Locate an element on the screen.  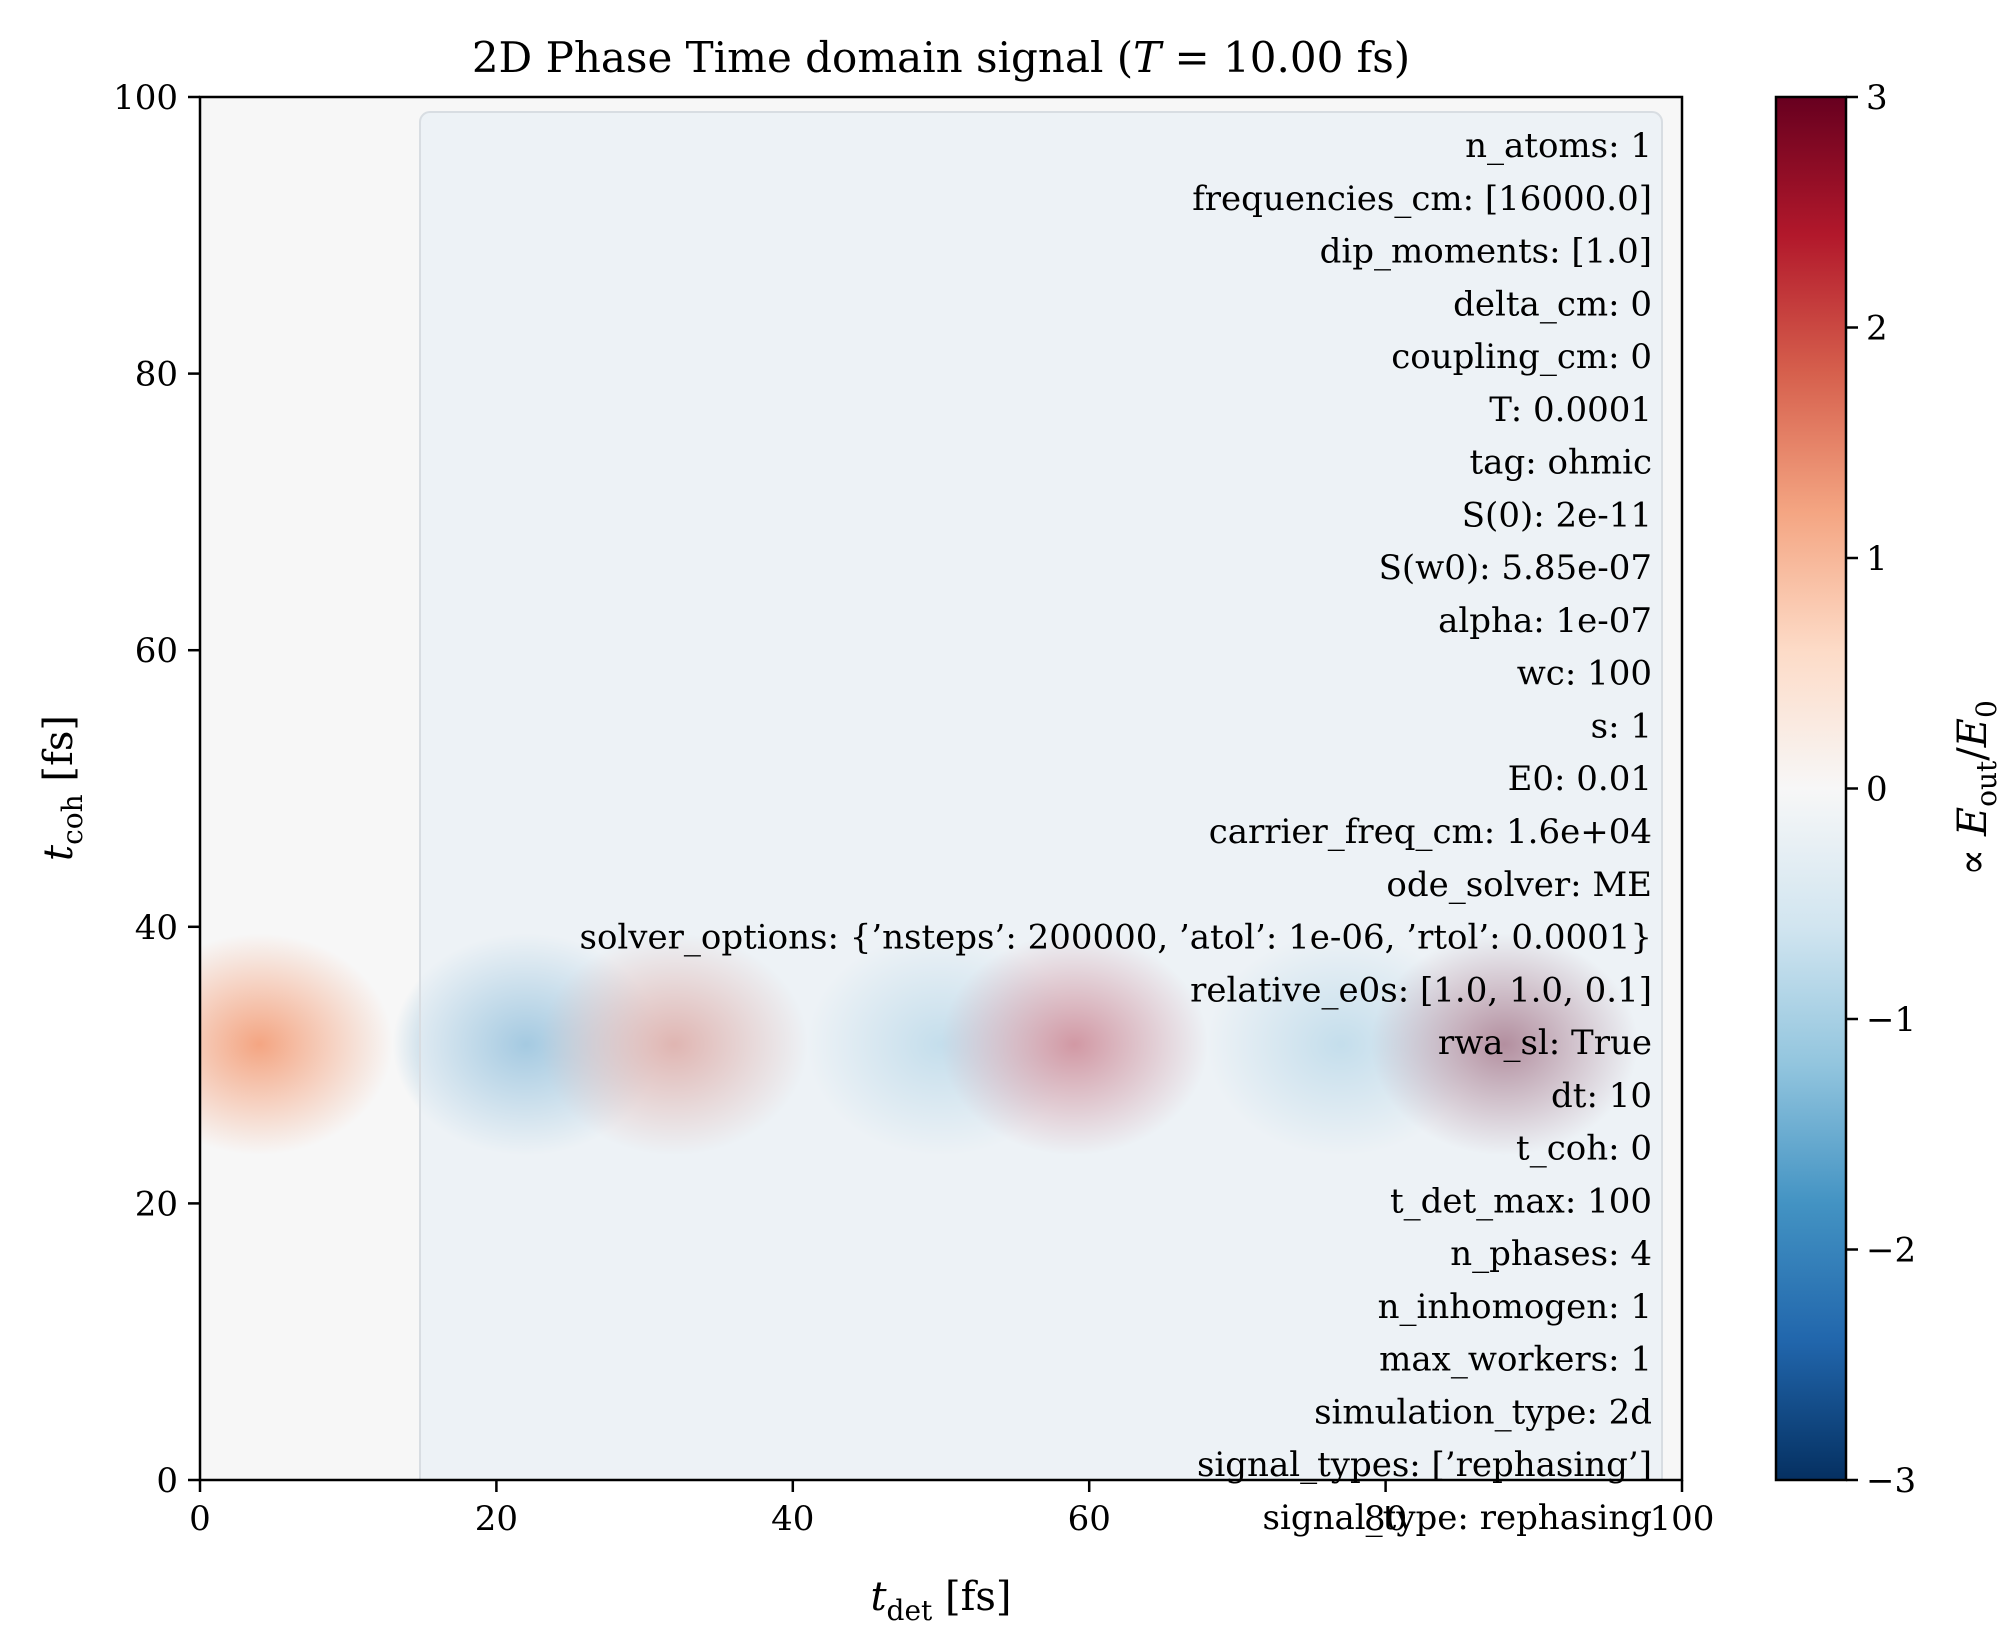
y-tick-label: 100 is located at coordinates (145, 98).